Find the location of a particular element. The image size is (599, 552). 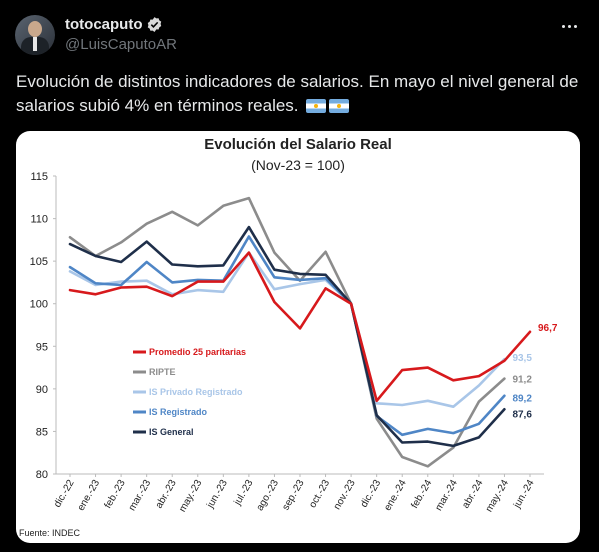

x-tick-label: oct.-23 is located at coordinates (319, 494).